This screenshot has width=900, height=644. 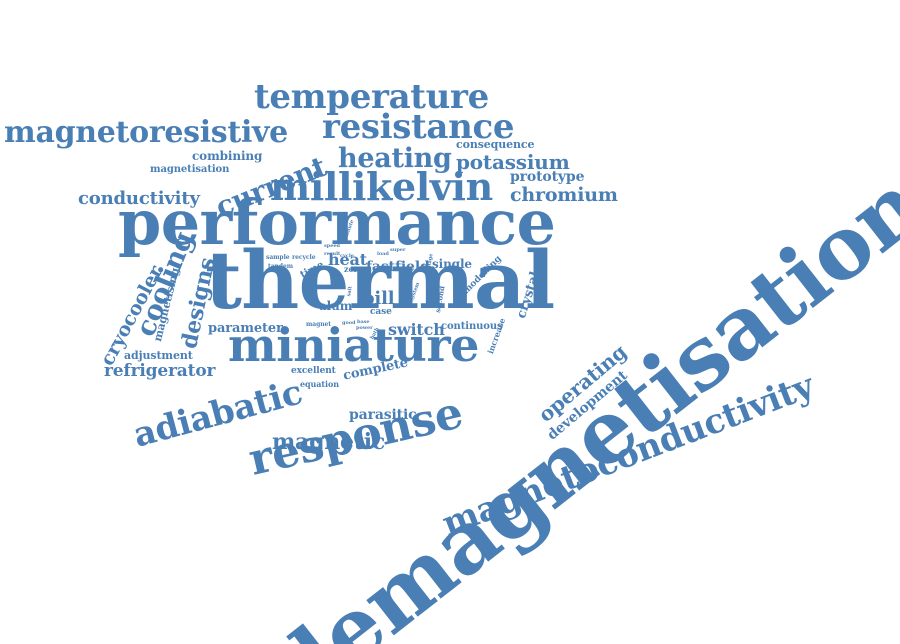 I want to click on word-super: super, so click(x=398, y=250).